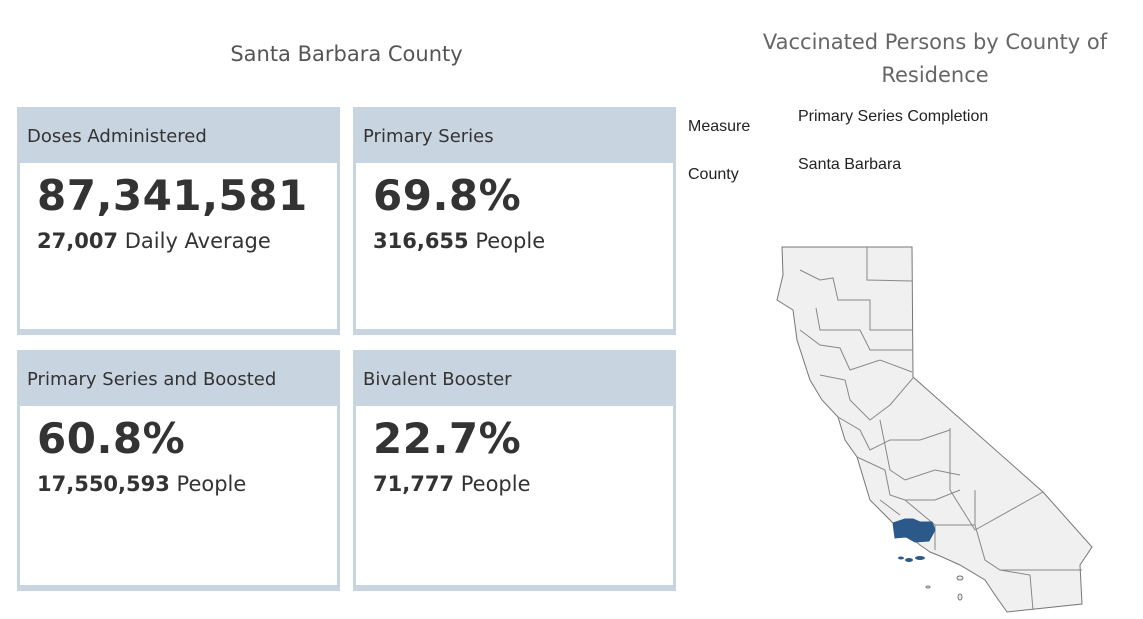  What do you see at coordinates (421, 241) in the screenshot?
I see `card-sub-value: 316,655` at bounding box center [421, 241].